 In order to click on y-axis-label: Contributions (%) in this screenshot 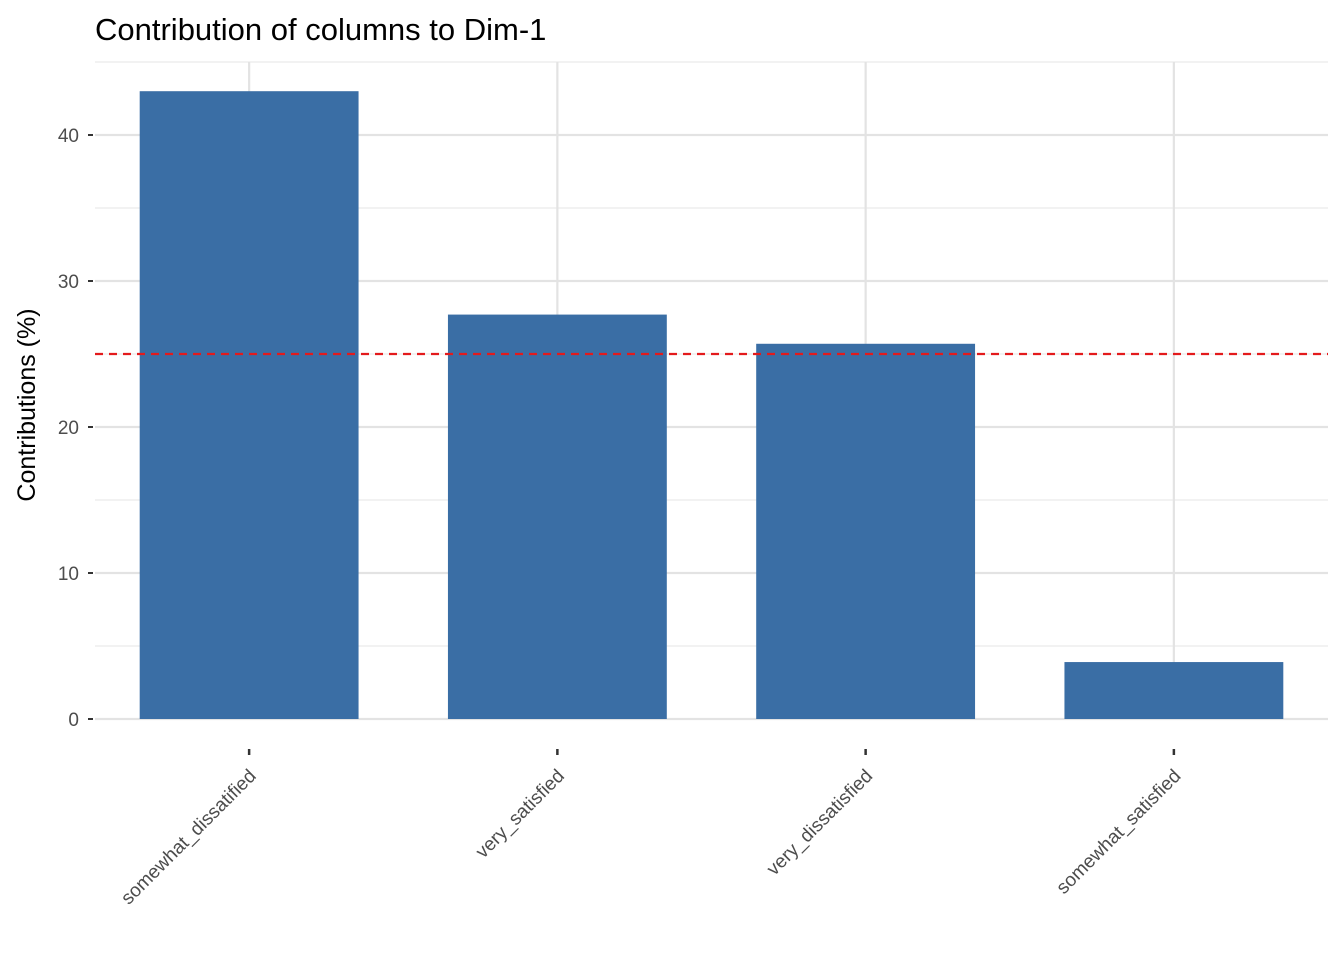, I will do `click(27, 404)`.